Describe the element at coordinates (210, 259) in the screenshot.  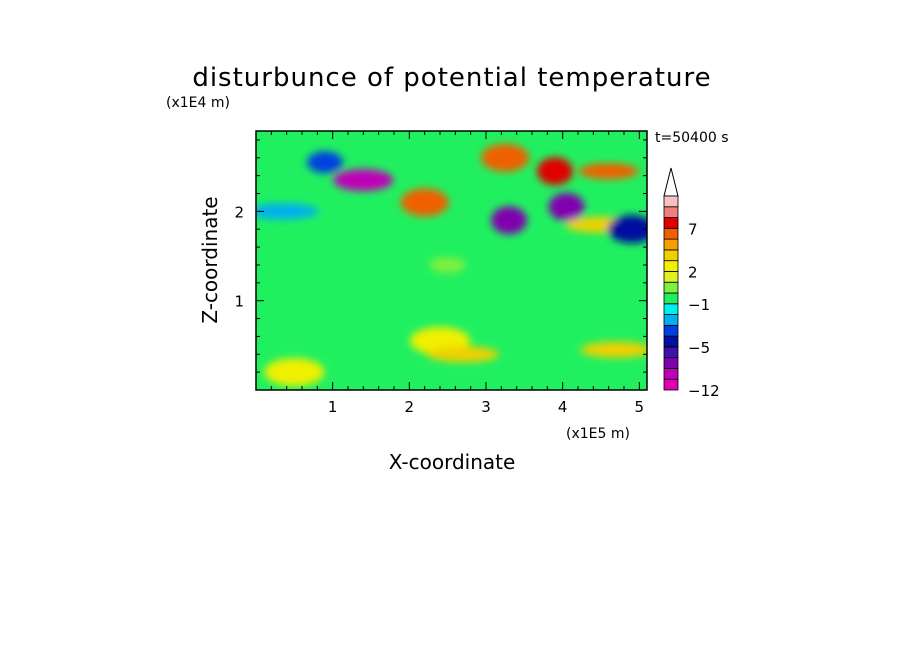
I see `y-axis-label: Z-coordinate` at that location.